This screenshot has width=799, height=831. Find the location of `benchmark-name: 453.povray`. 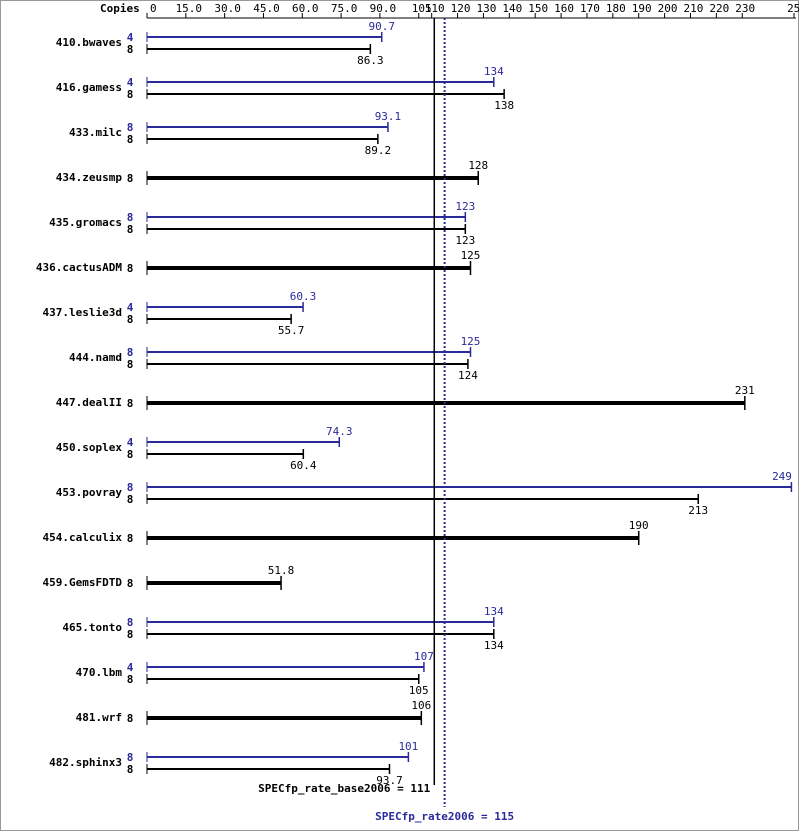

benchmark-name: 453.povray is located at coordinates (89, 492).